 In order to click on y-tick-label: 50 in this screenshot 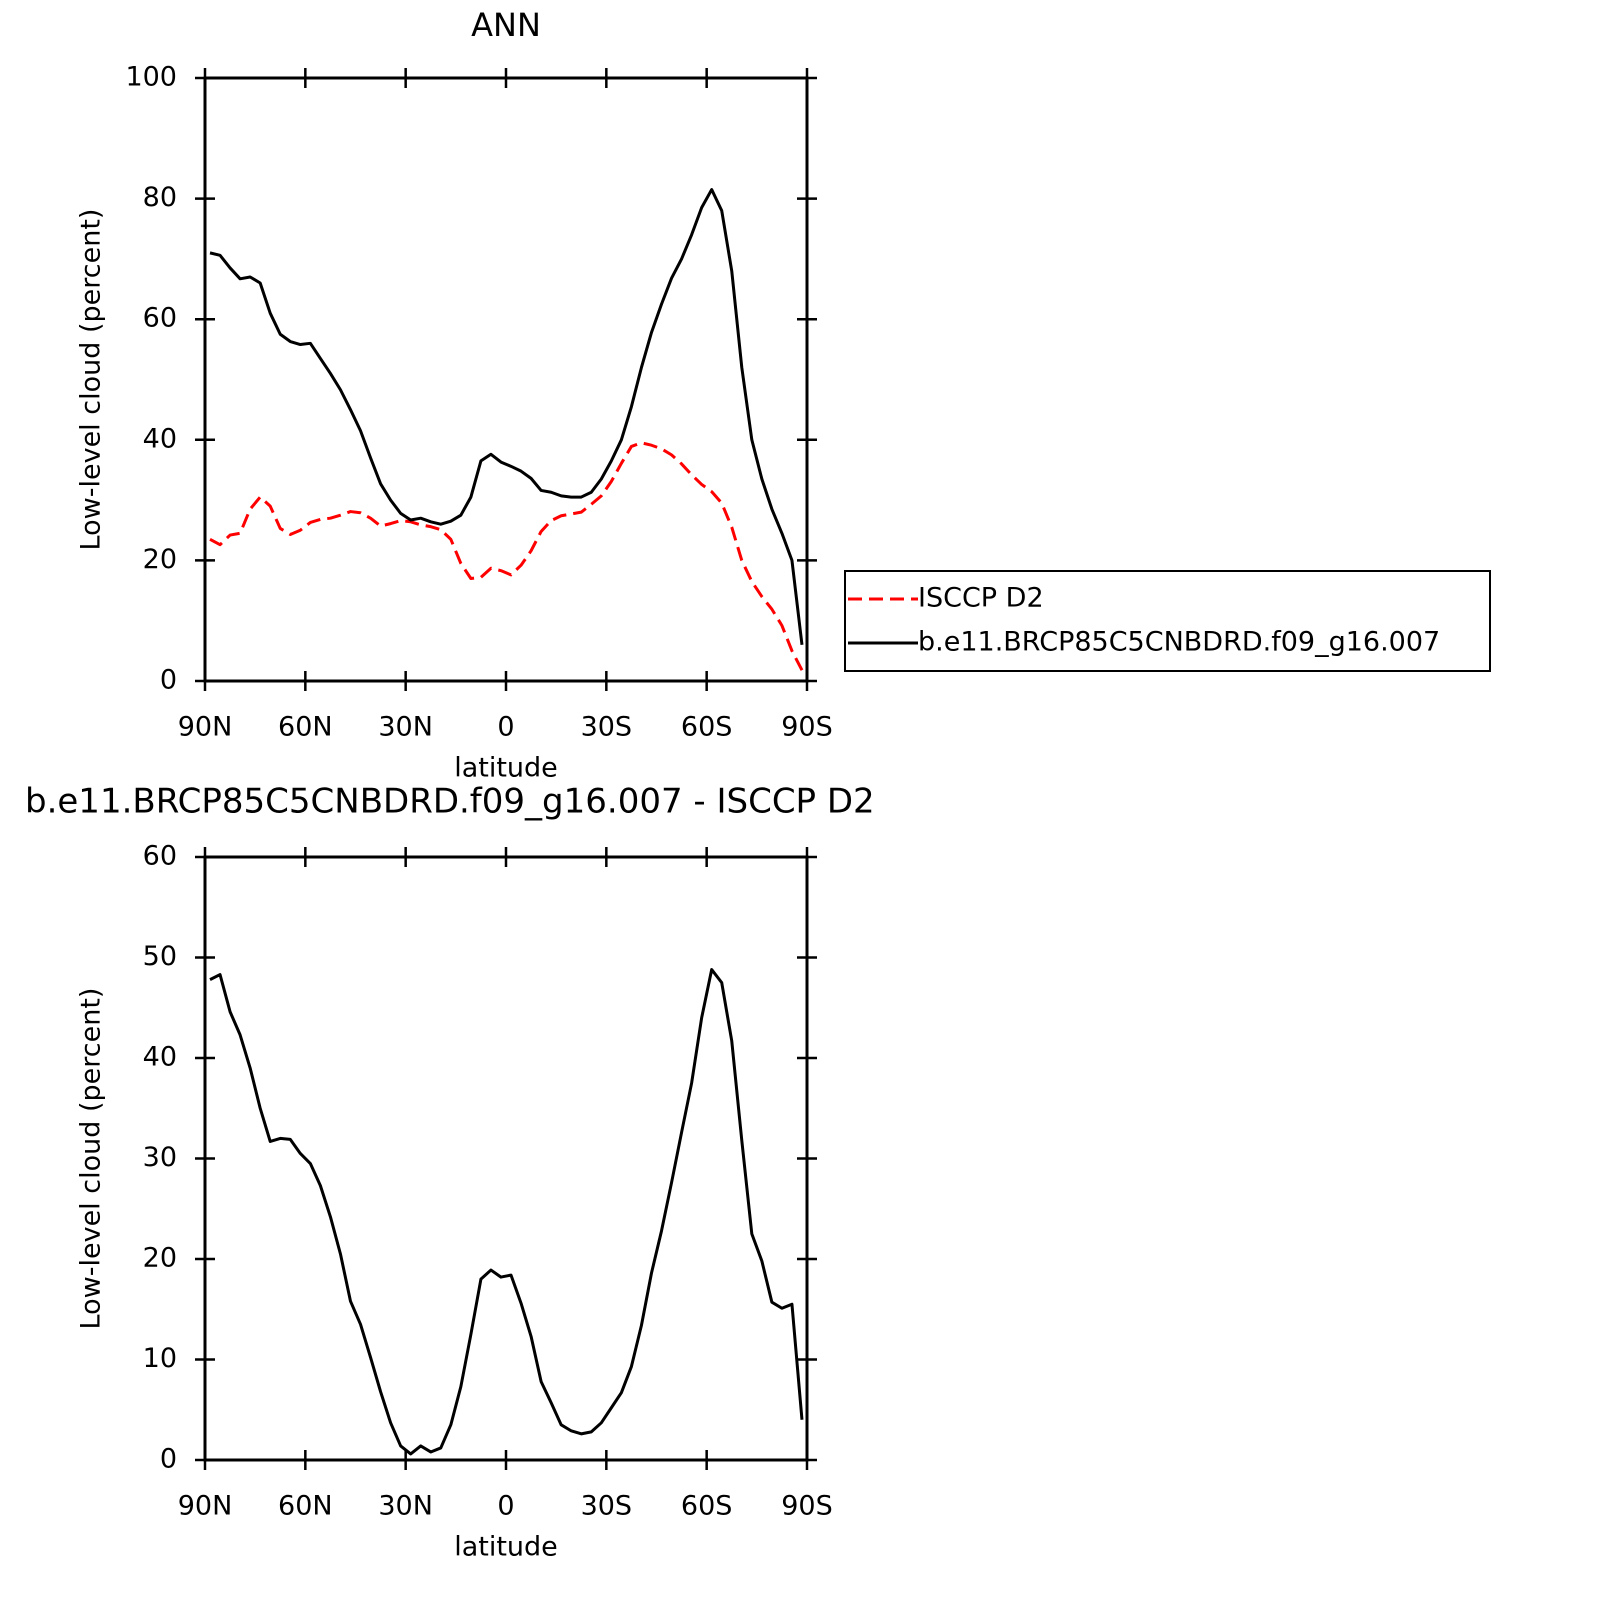, I will do `click(160, 956)`.